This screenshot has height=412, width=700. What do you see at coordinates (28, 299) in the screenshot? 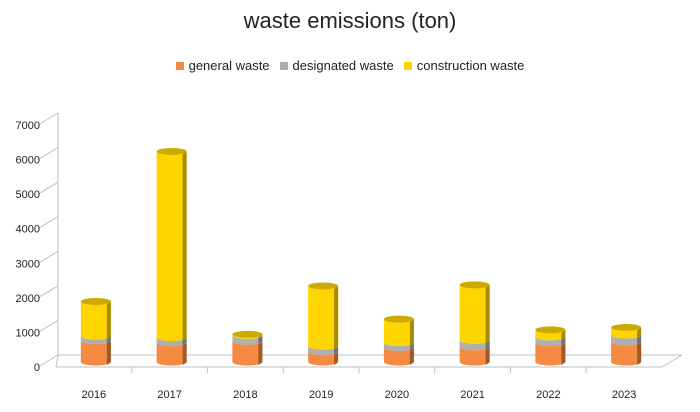
I see `y-tick-label: 2000` at bounding box center [28, 299].